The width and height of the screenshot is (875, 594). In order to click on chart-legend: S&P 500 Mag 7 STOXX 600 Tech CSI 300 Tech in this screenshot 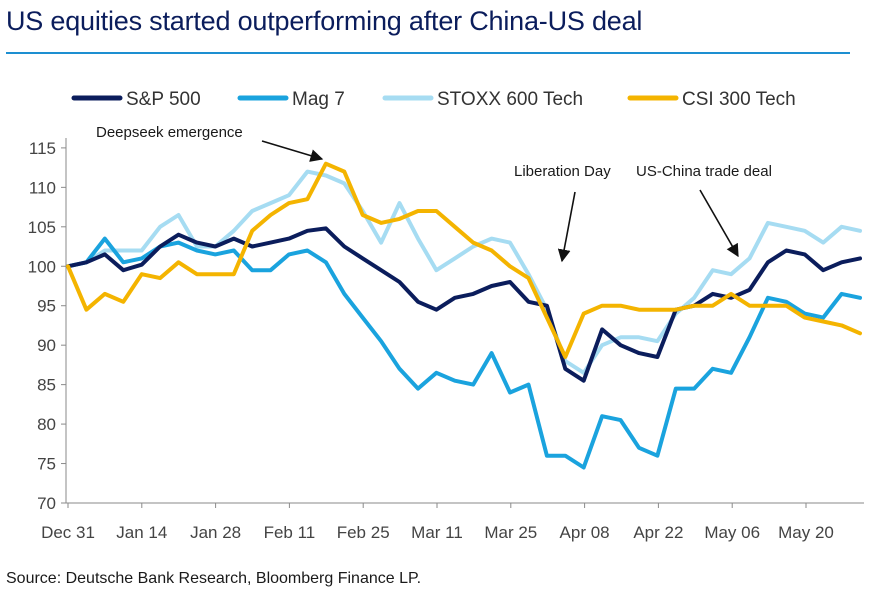, I will do `click(433, 99)`.